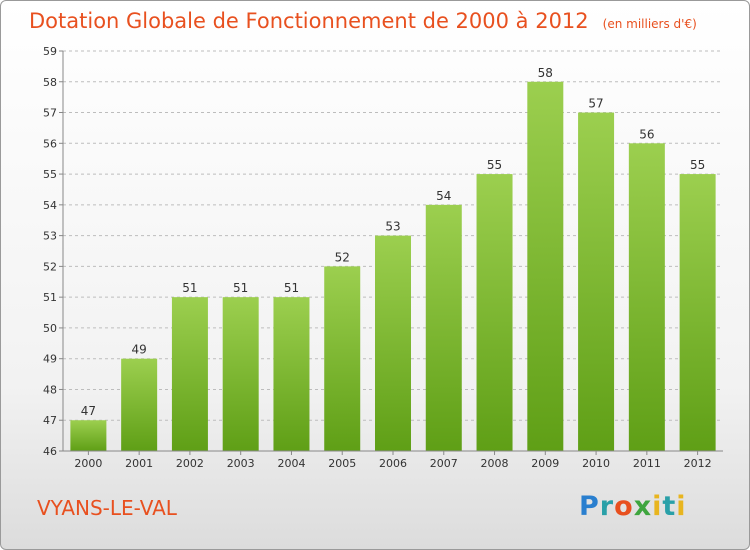 The height and width of the screenshot is (550, 750). Describe the element at coordinates (241, 463) in the screenshot. I see `x-tick-label: 2003` at that location.